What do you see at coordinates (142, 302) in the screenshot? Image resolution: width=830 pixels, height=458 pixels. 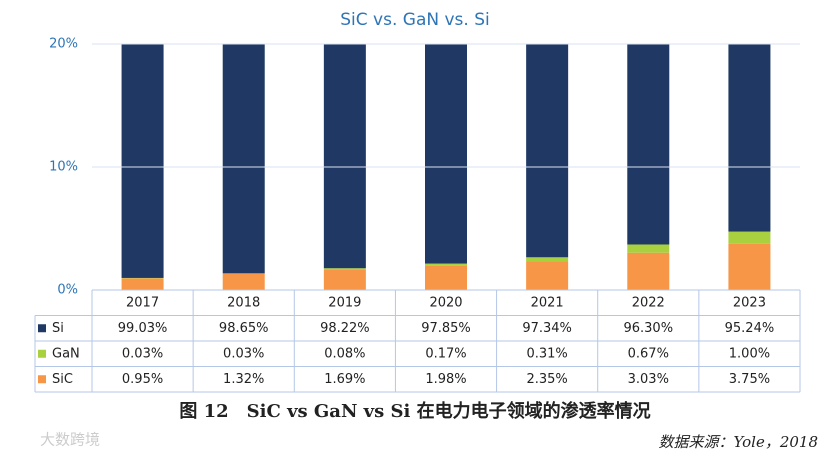 I see `x-tick-label: 2017` at bounding box center [142, 302].